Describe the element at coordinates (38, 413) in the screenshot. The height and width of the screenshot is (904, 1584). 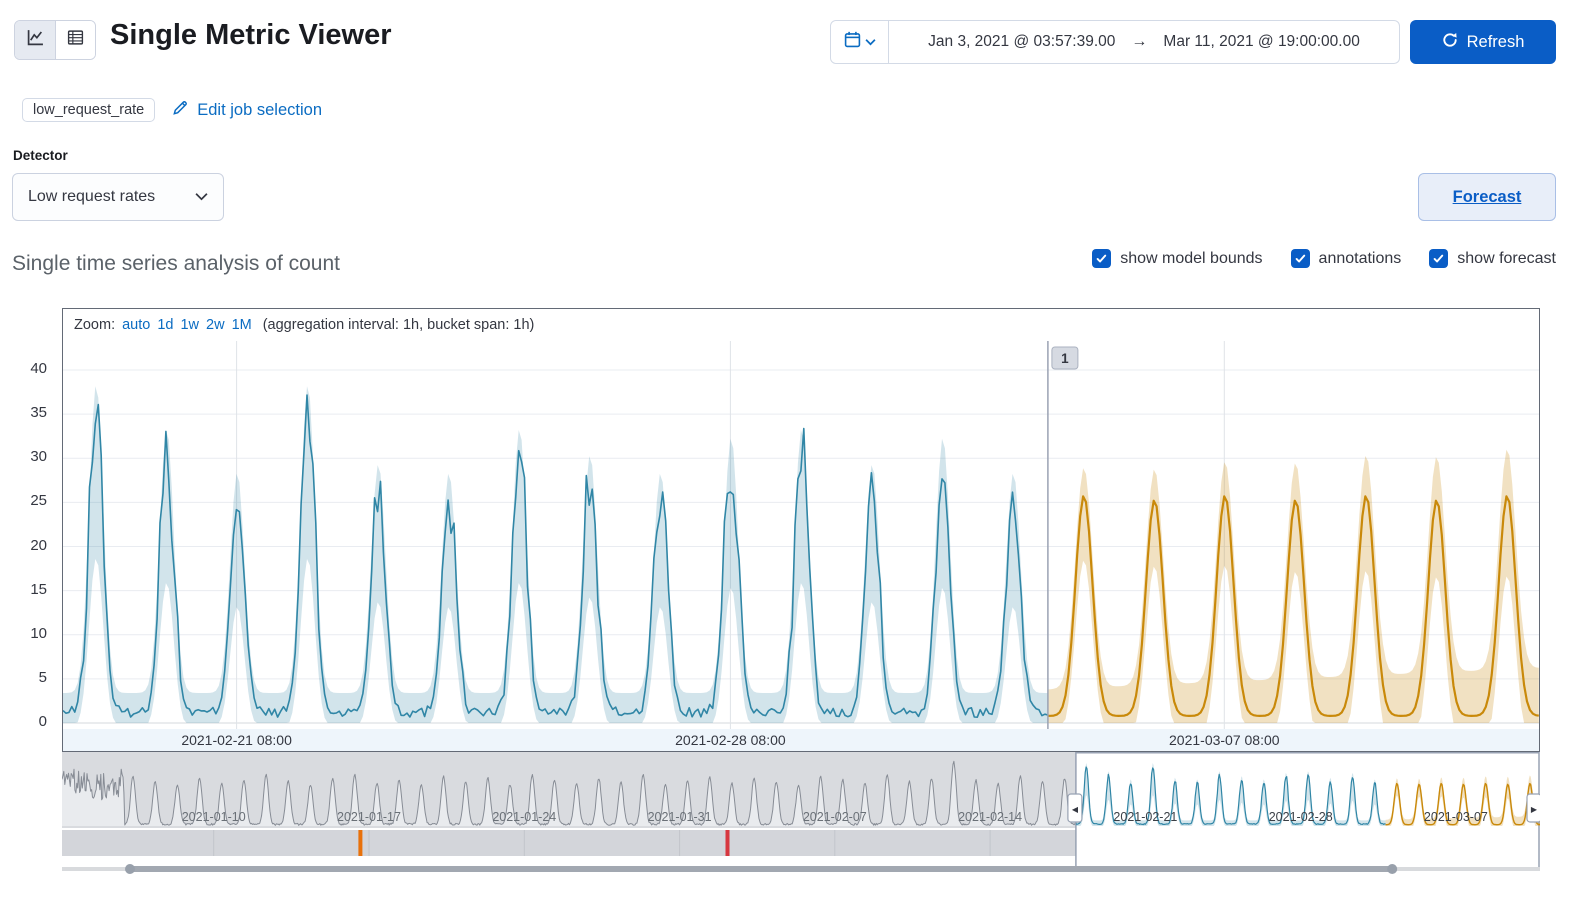
I see `y-axis-label: 35` at that location.